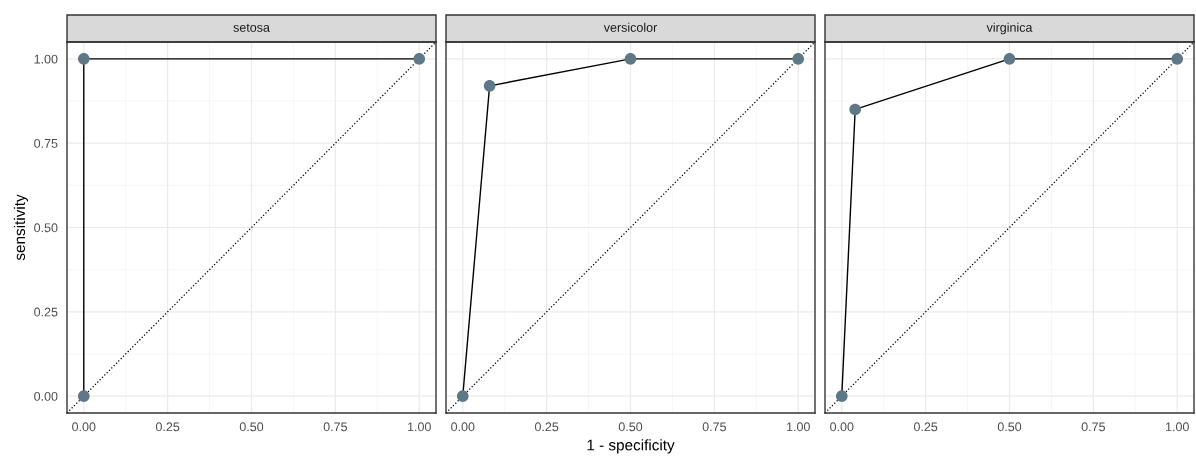 Image resolution: width=1196 pixels, height=457 pixels. I want to click on y-tick-label: 0.25, so click(46, 312).